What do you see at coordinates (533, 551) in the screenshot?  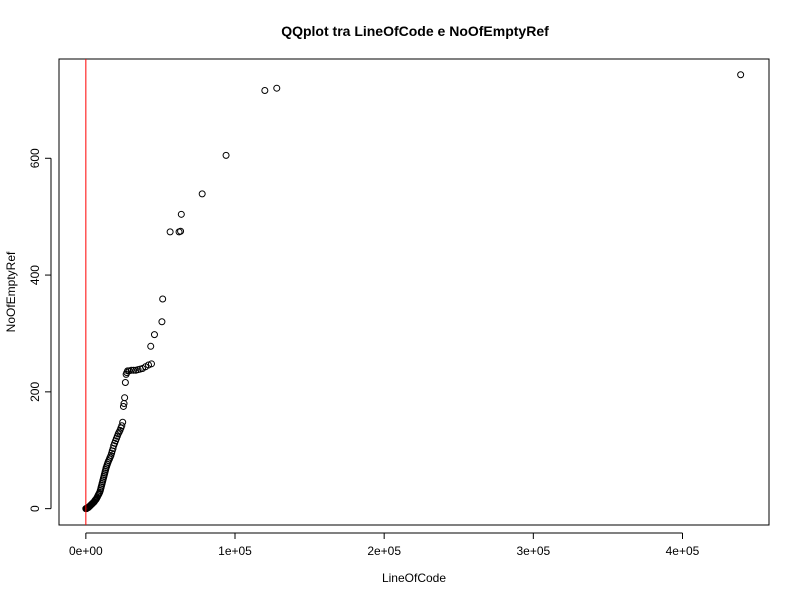 I see `x-tick-label: 3e+05` at bounding box center [533, 551].